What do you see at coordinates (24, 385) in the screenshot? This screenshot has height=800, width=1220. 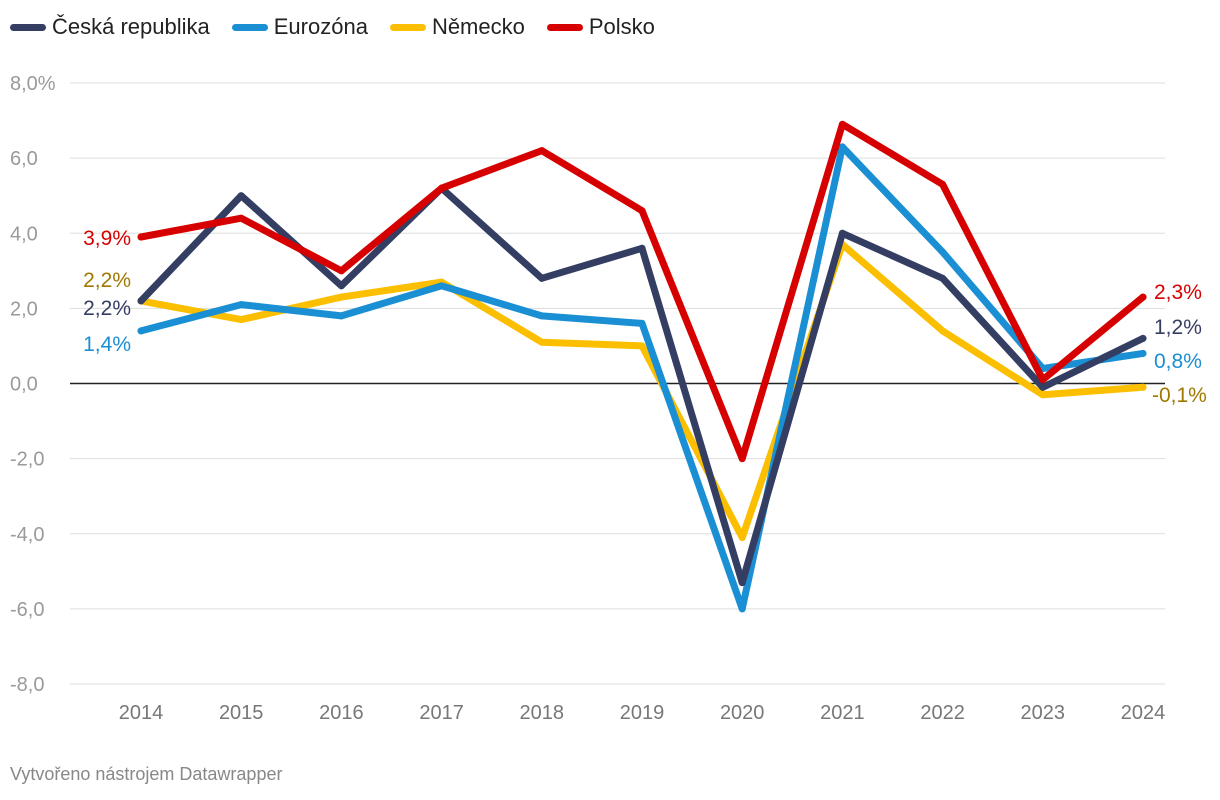 I see `y-tick-label: 0,0` at bounding box center [24, 385].